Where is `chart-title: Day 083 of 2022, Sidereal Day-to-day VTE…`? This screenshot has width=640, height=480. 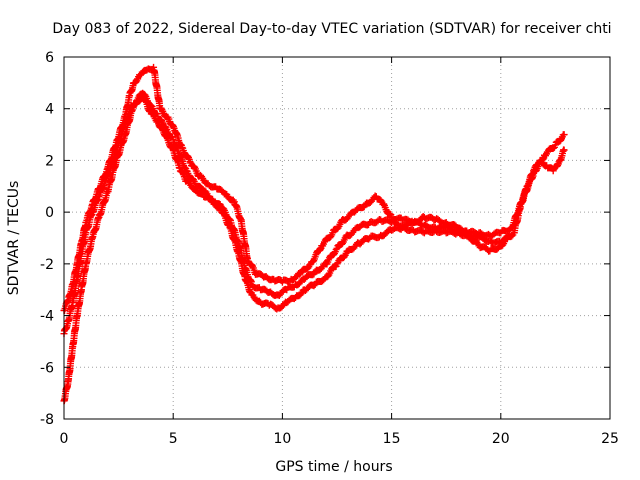
chart-title: Day 083 of 2022, Sidereal Day-to-day VTE… is located at coordinates (331, 29).